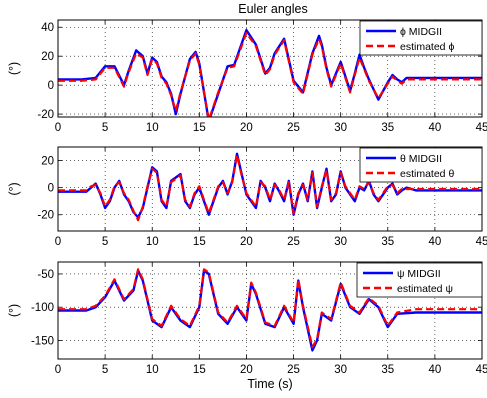 This screenshot has height=398, width=487. I want to click on legend-label: ϕ MIDGII, so click(421, 32).